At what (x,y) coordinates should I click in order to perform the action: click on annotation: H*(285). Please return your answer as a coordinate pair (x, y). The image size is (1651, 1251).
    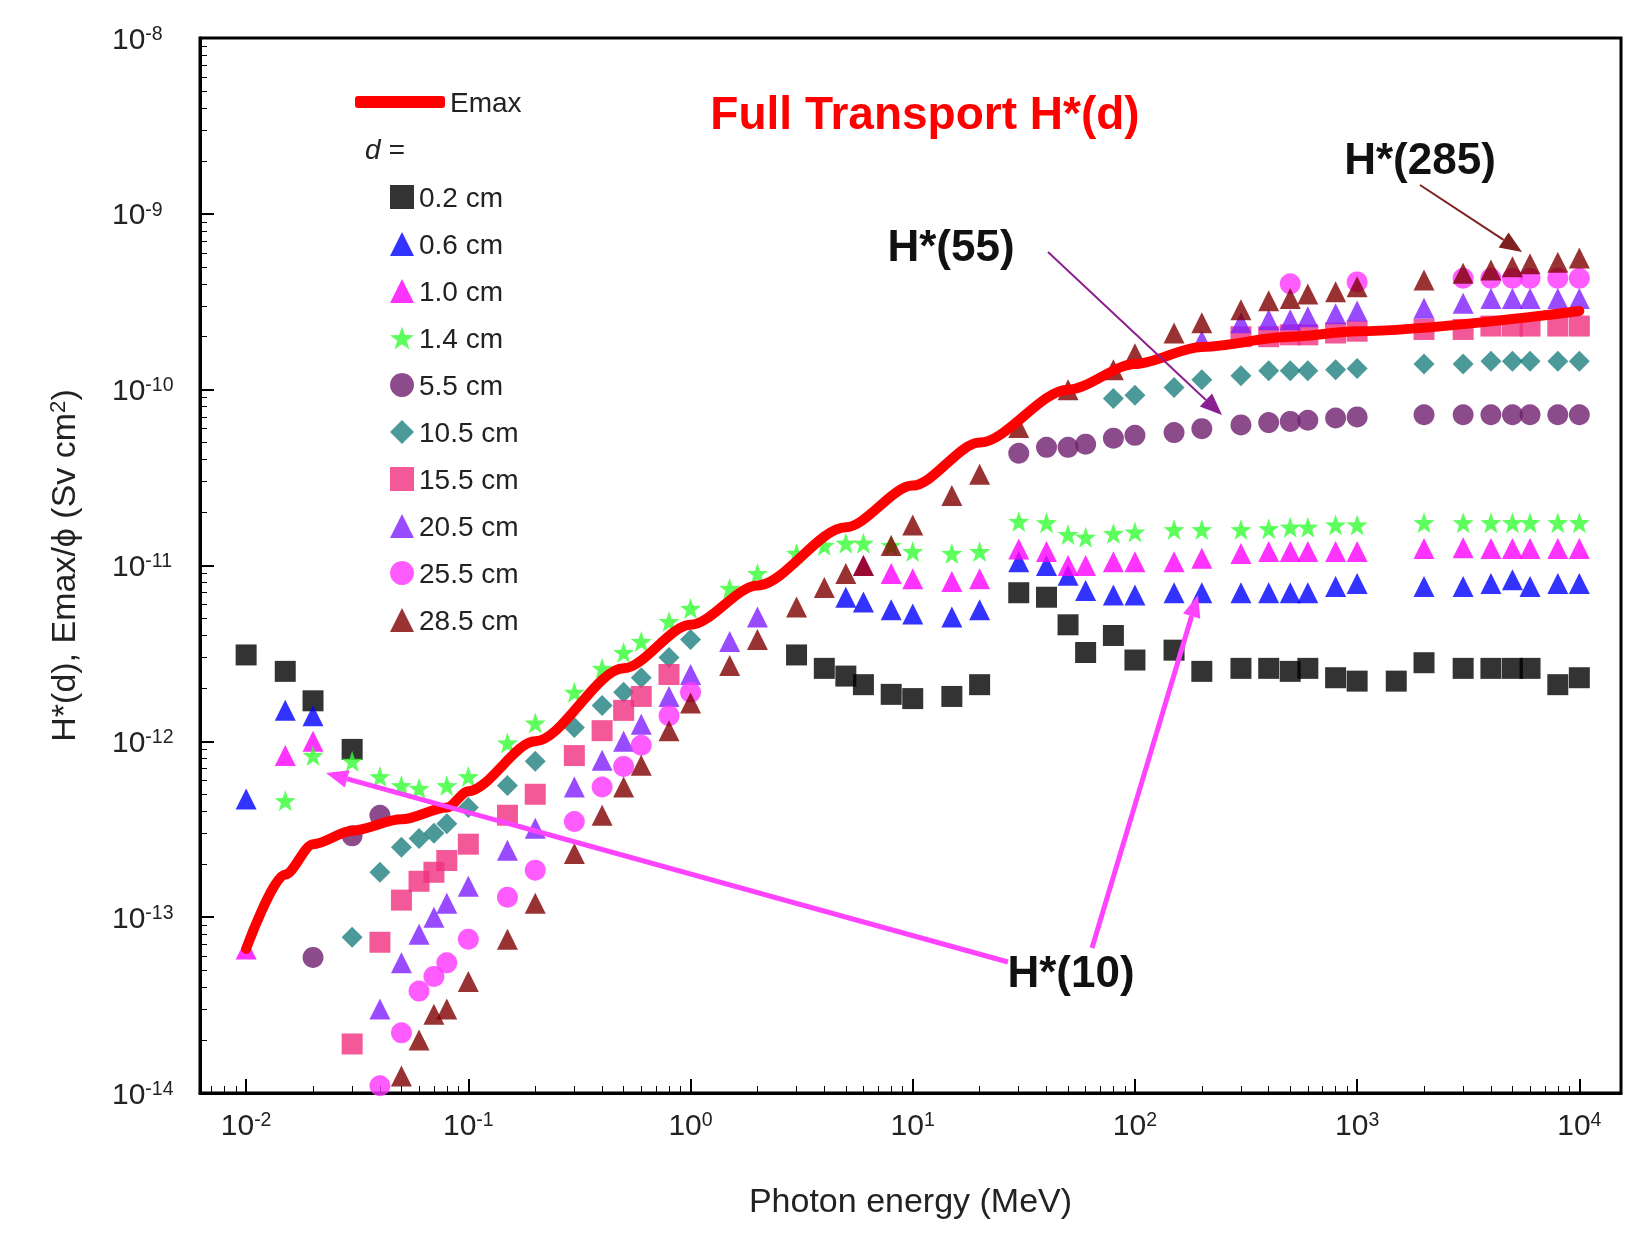
    Looking at the image, I should click on (1420, 158).